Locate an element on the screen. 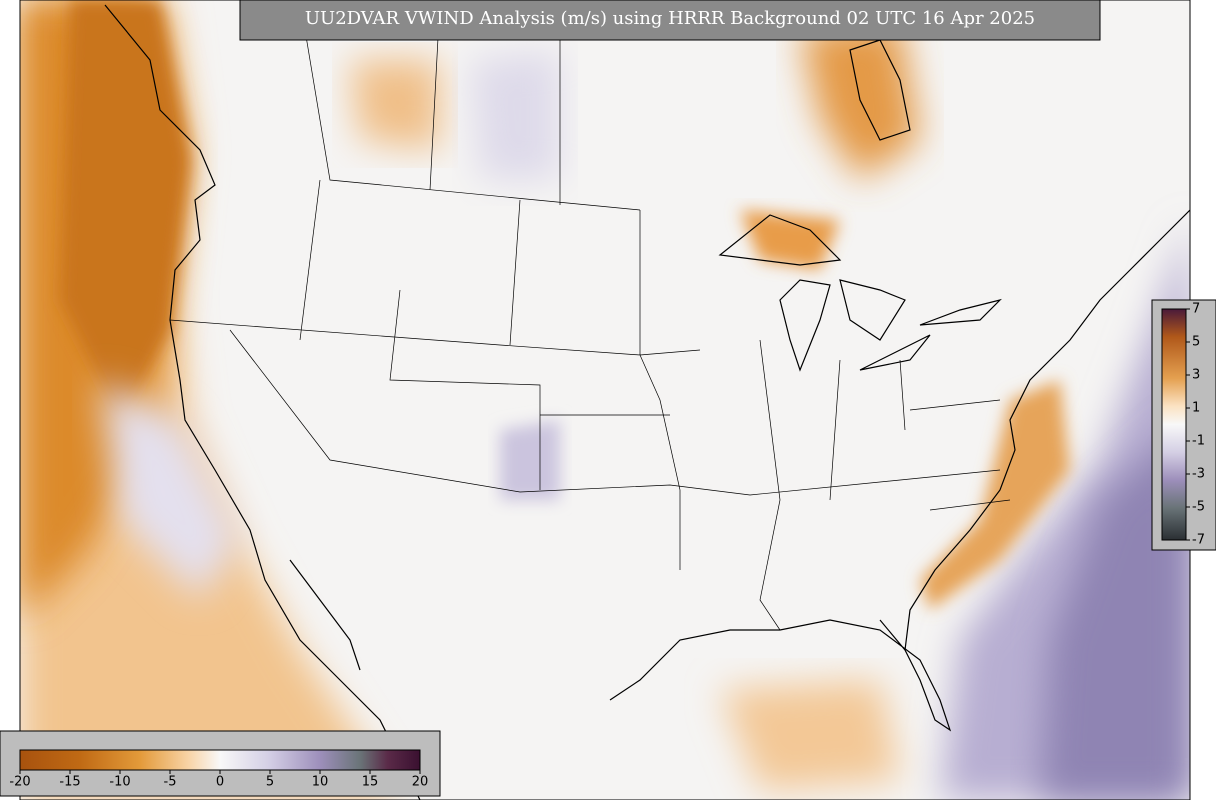  colorbar-tick-label: 0 is located at coordinates (220, 782).